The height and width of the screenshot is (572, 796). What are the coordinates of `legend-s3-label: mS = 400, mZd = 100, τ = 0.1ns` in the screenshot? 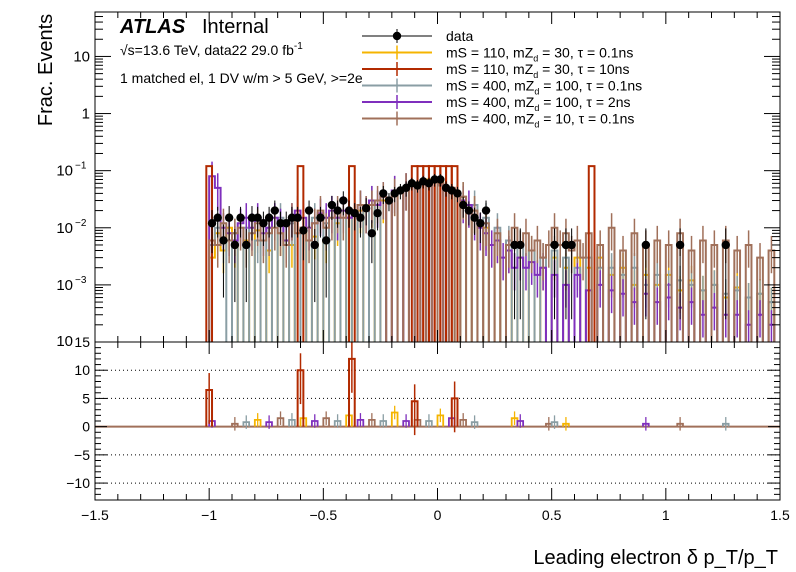 It's located at (544, 87).